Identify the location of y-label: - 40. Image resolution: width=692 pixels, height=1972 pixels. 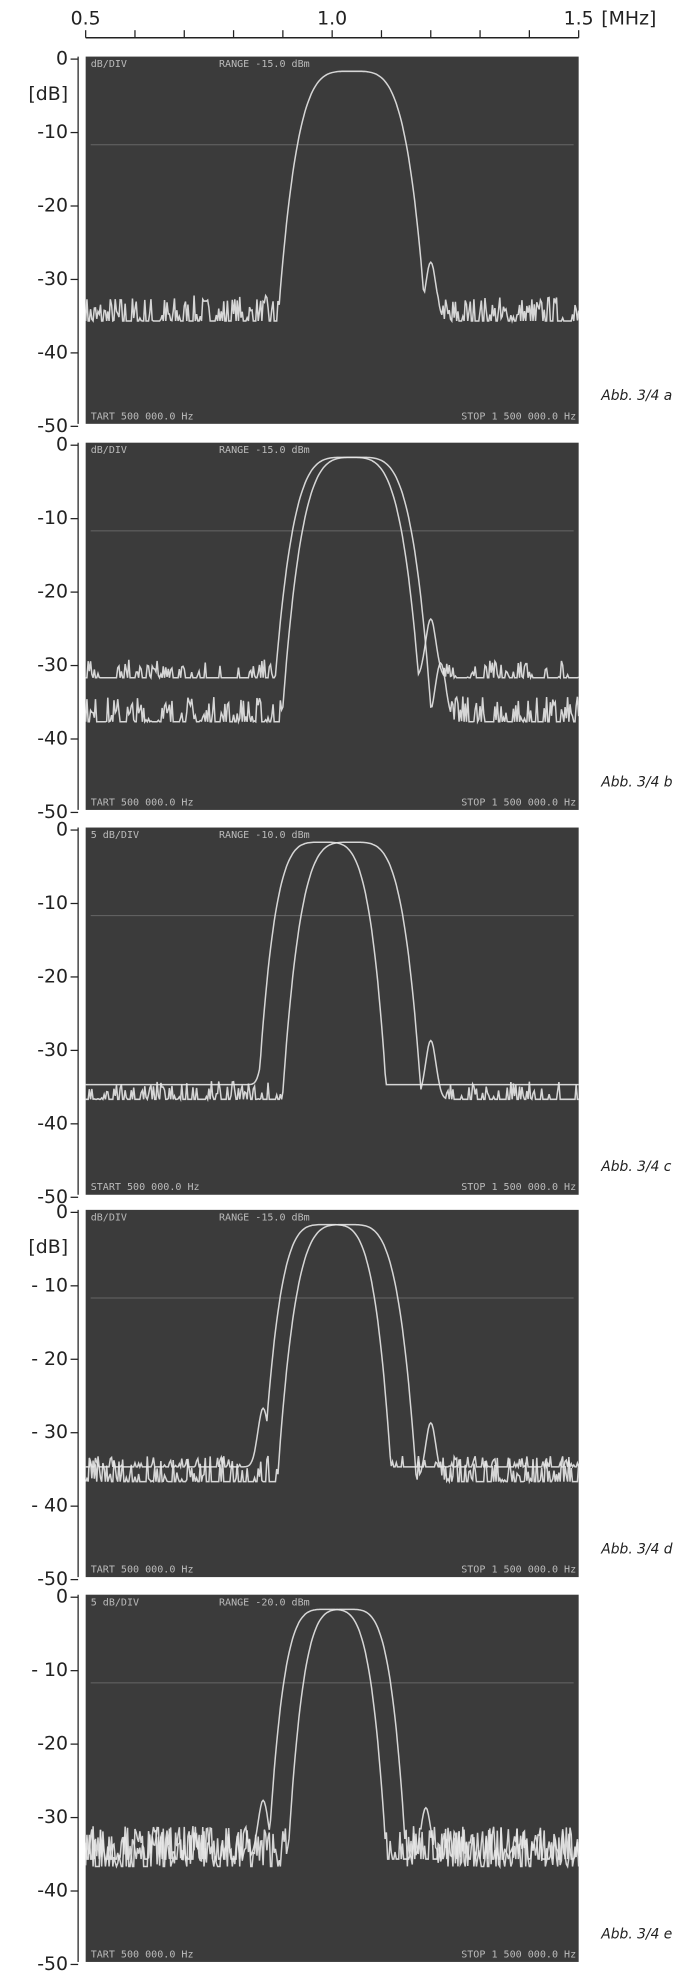
(49, 1506).